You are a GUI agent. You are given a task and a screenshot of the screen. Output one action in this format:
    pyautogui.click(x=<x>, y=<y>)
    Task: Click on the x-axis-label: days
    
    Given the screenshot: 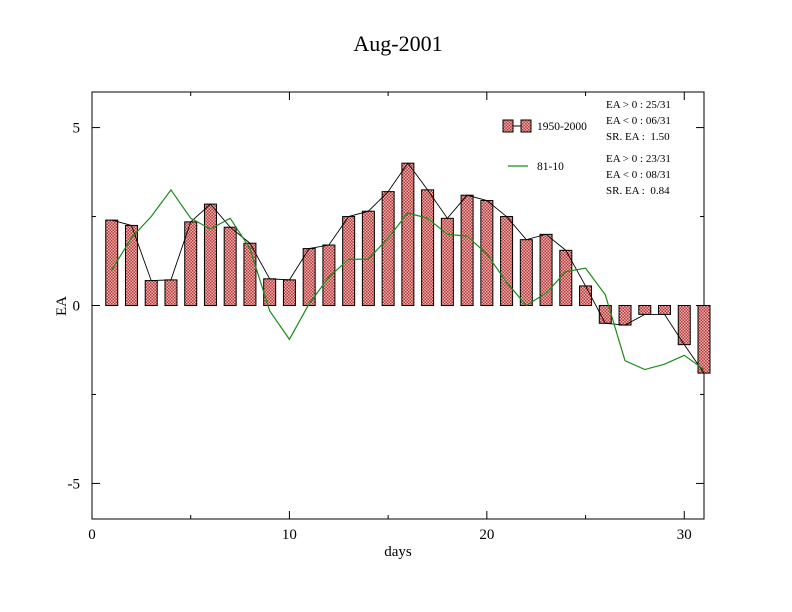 What is the action you would take?
    pyautogui.click(x=398, y=552)
    